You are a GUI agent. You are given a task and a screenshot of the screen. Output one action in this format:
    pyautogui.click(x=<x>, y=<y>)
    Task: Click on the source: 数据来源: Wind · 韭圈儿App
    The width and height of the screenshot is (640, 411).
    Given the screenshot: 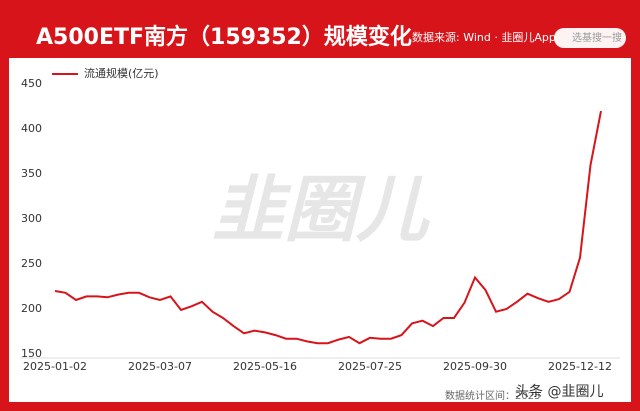 What is the action you would take?
    pyautogui.click(x=484, y=37)
    